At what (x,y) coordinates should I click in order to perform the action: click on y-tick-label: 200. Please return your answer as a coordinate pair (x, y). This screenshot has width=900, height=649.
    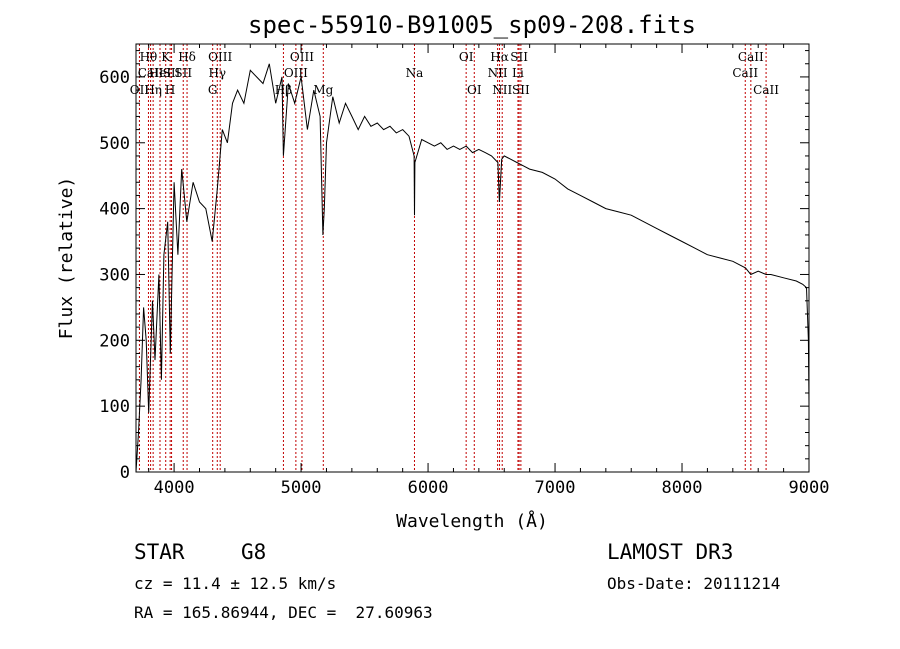
    Looking at the image, I should click on (114, 341).